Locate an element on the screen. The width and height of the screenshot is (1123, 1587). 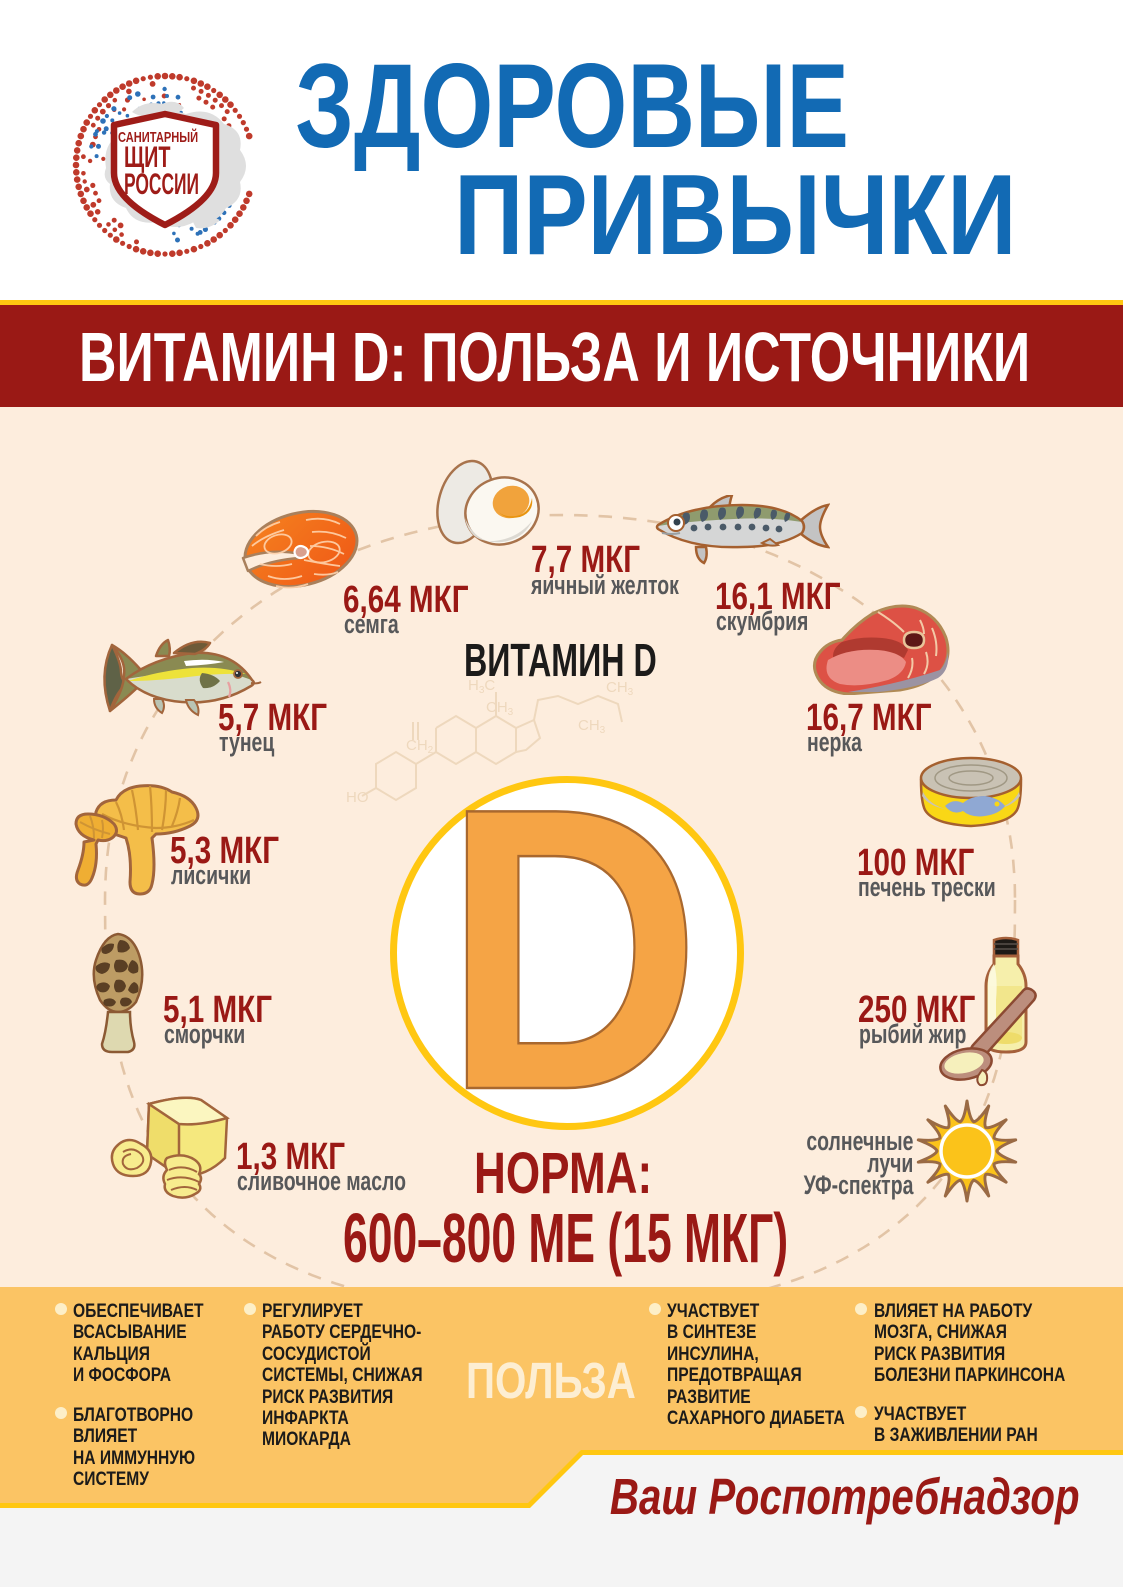
svg-text: H3C is located at coordinates (481, 687).